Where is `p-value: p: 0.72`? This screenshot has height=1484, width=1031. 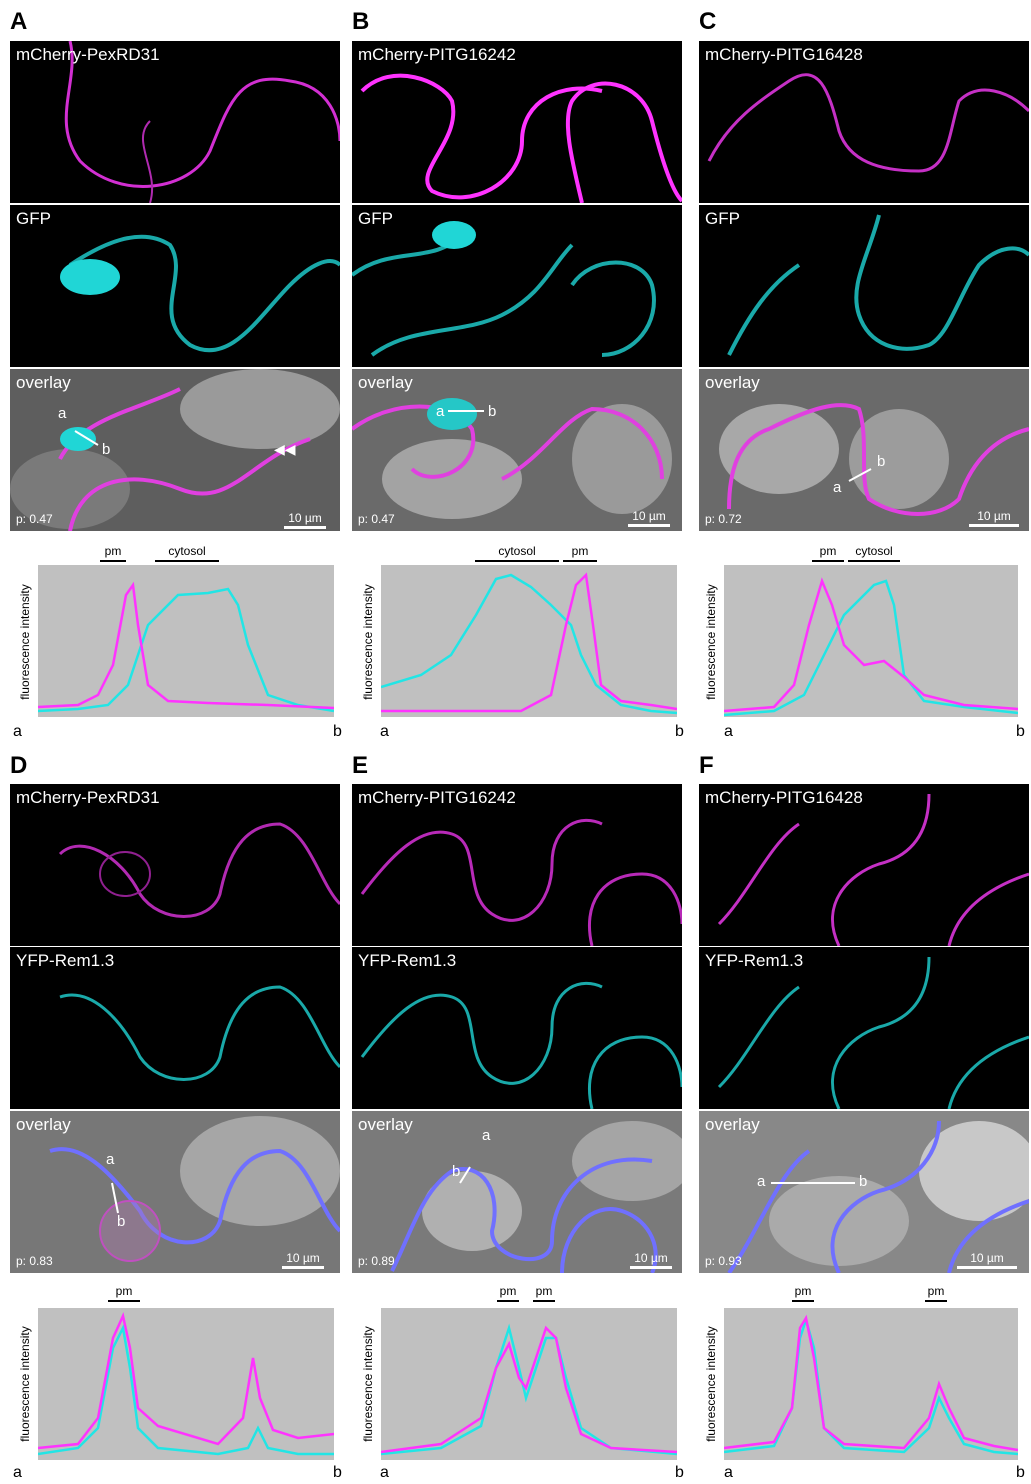 p-value: p: 0.72 is located at coordinates (723, 519).